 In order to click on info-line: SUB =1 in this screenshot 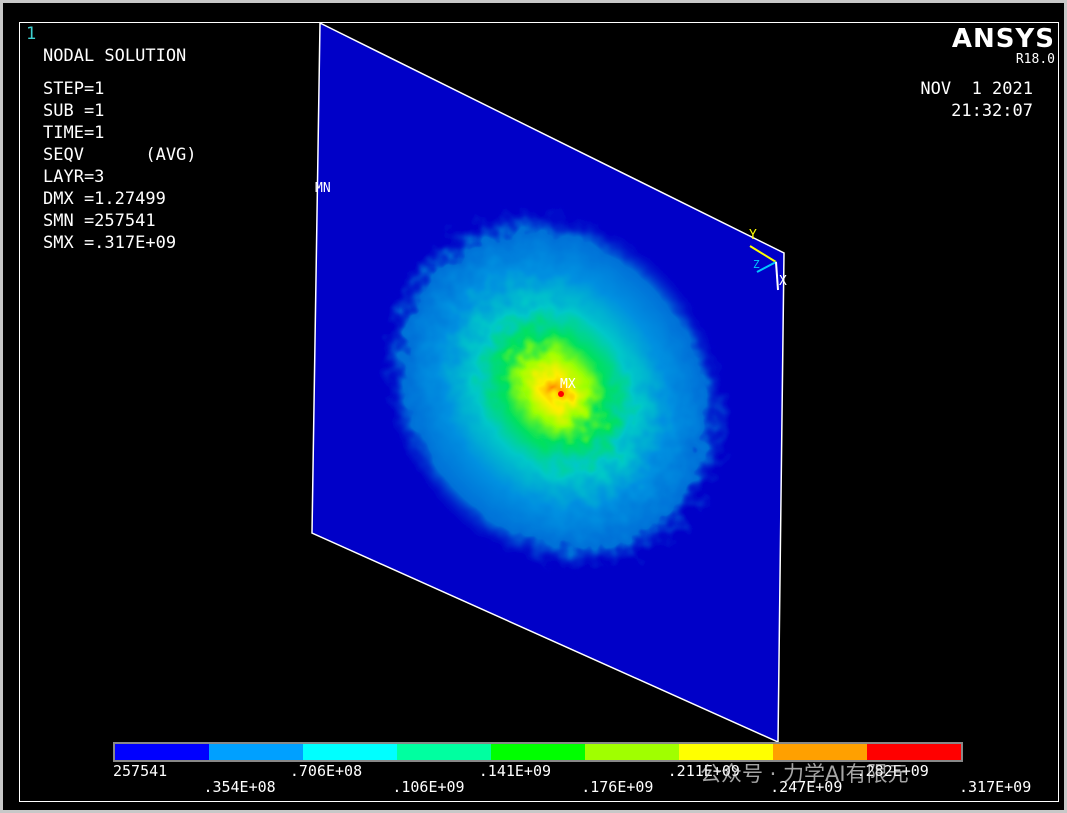, I will do `click(74, 111)`.